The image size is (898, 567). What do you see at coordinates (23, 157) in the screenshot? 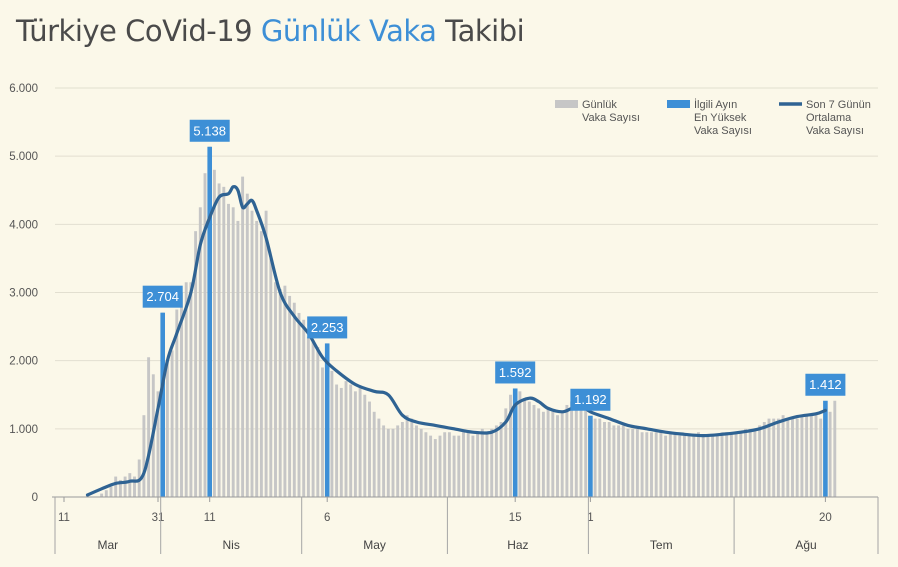
I see `y-tick-label: 5.000` at bounding box center [23, 157].